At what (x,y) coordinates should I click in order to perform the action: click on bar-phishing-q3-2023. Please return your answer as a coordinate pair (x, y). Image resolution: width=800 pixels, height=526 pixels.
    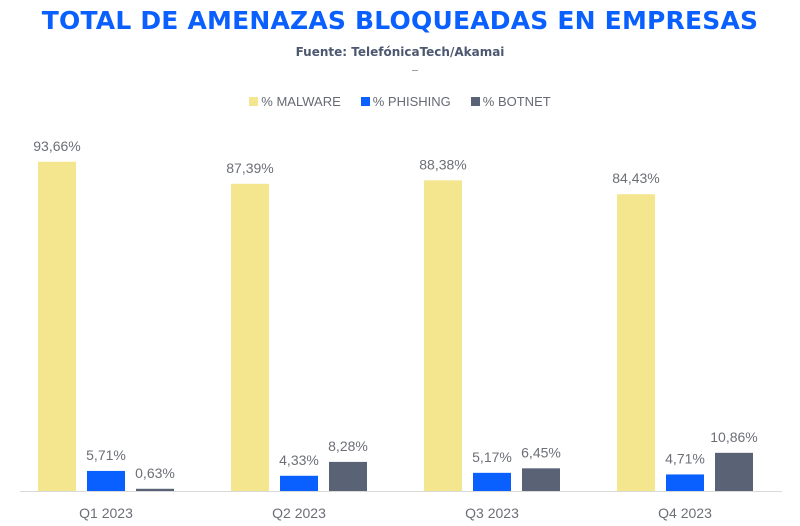
    Looking at the image, I should click on (492, 481).